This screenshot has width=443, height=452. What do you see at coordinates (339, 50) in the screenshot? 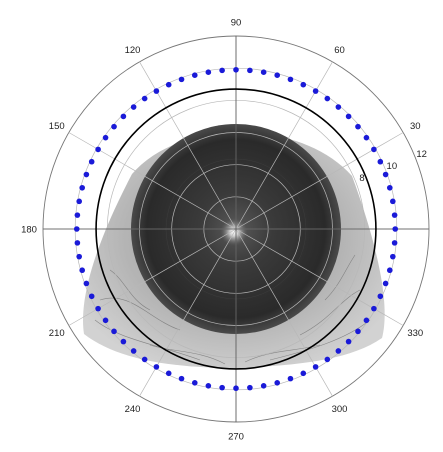
I see `angle-label-60: 60` at bounding box center [339, 50].